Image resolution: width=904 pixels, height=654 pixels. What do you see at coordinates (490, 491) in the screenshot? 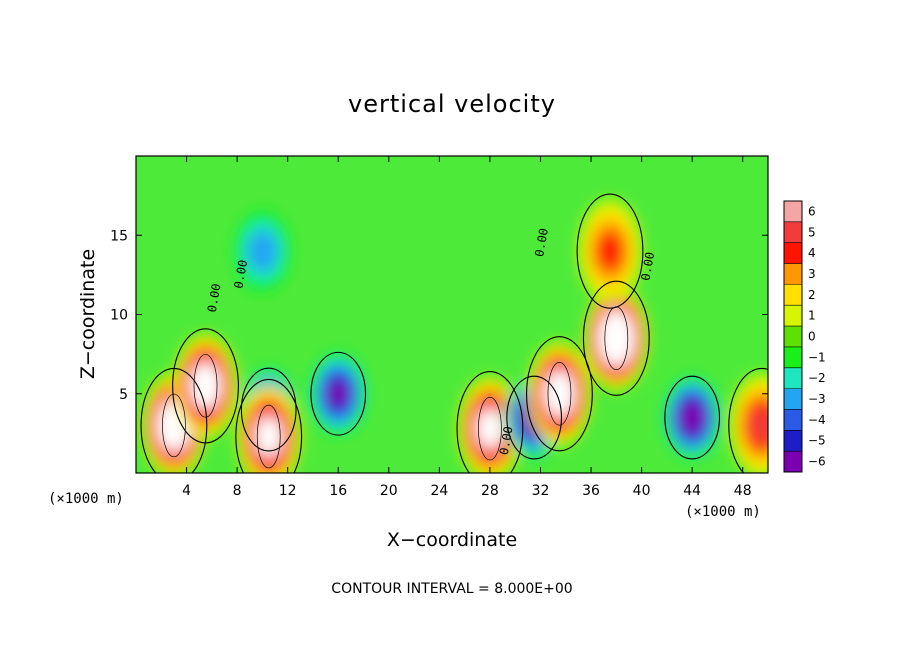
I see `x-tick-label: 28` at bounding box center [490, 491].